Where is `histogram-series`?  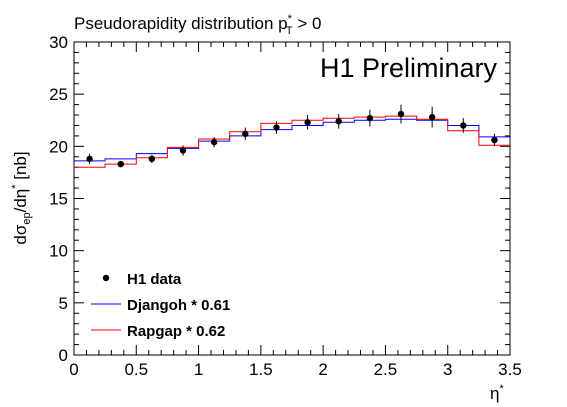 histogram-series is located at coordinates (292, 141).